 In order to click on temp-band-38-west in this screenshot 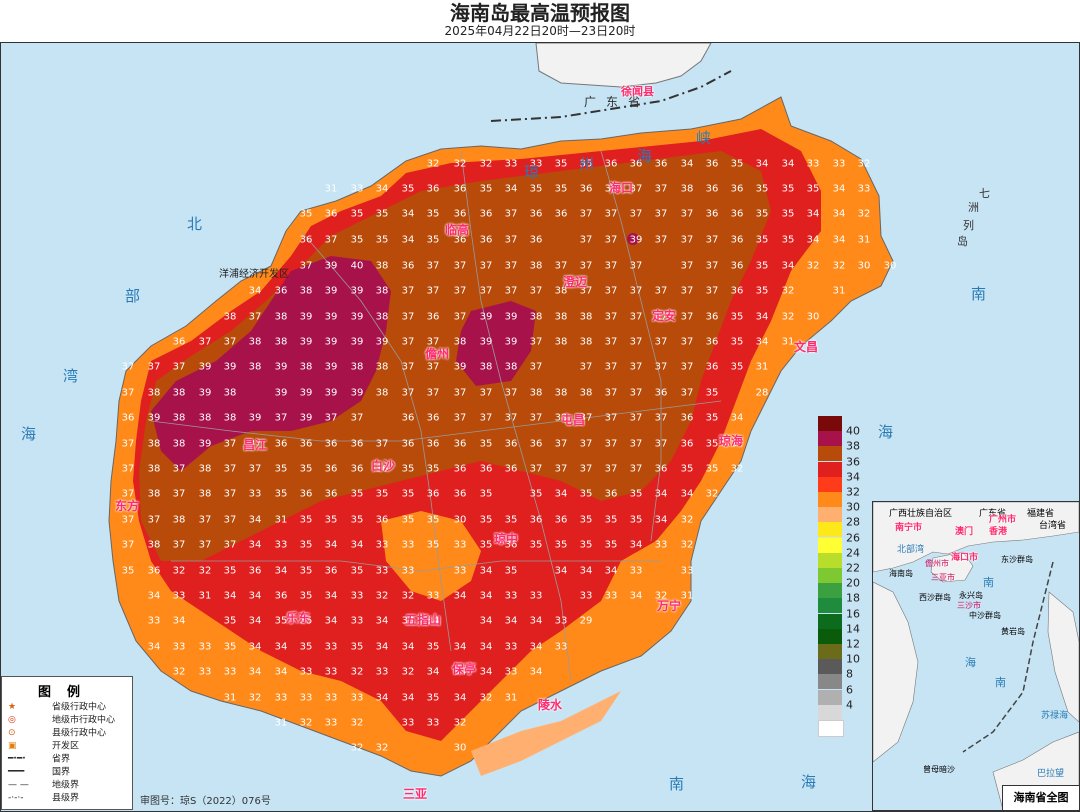, I will do `click(271, 363)`.